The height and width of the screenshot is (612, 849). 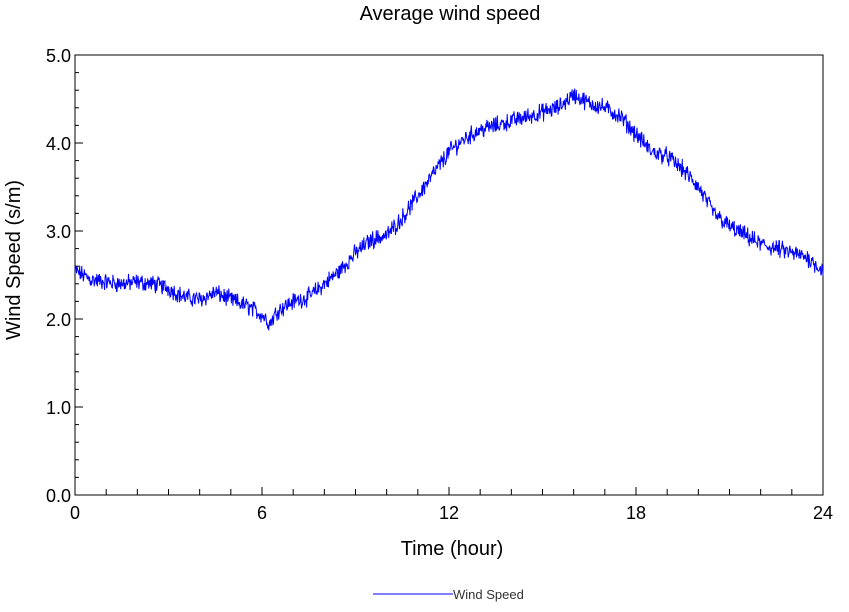 I want to click on chart-title: Average wind speed, so click(x=450, y=14).